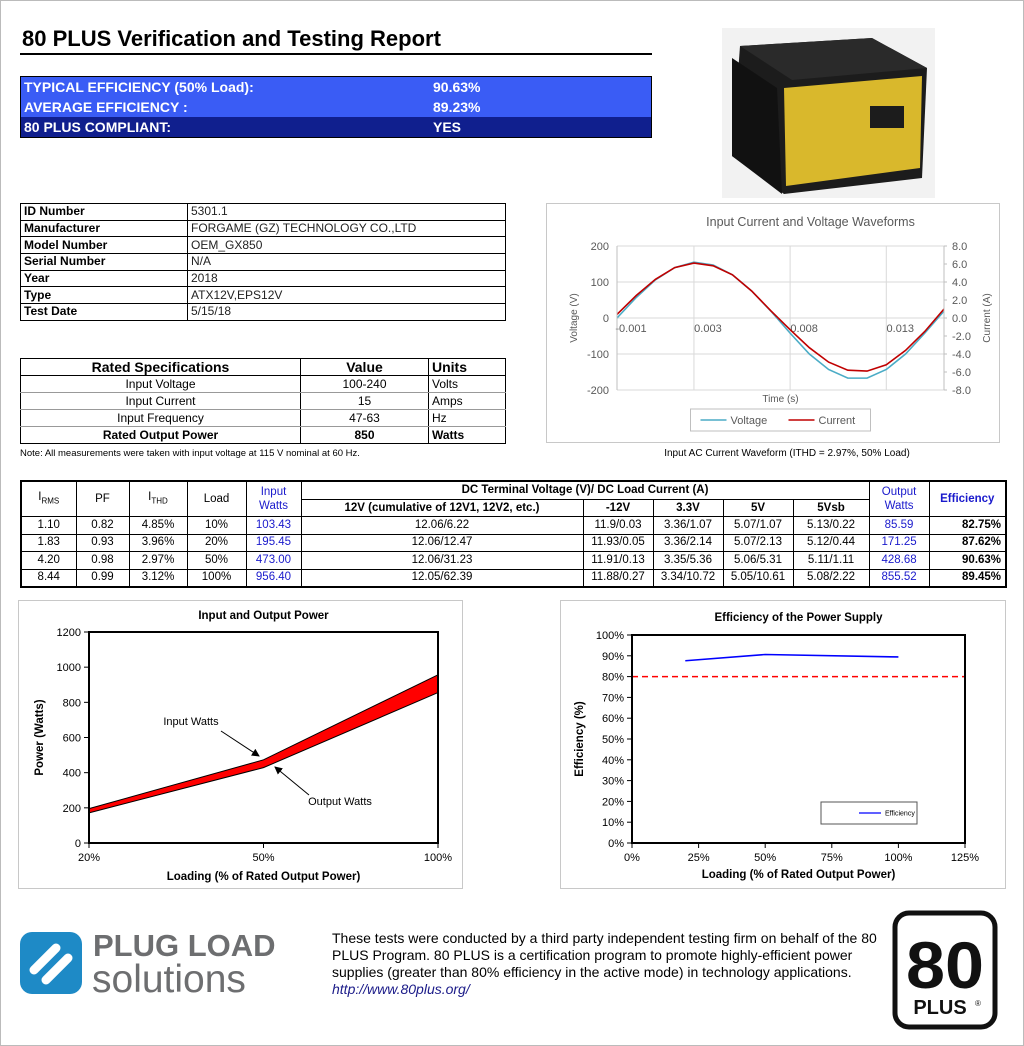 This screenshot has height=1046, width=1024. What do you see at coordinates (72, 739) in the screenshot?
I see `y-tick-label: 600` at bounding box center [72, 739].